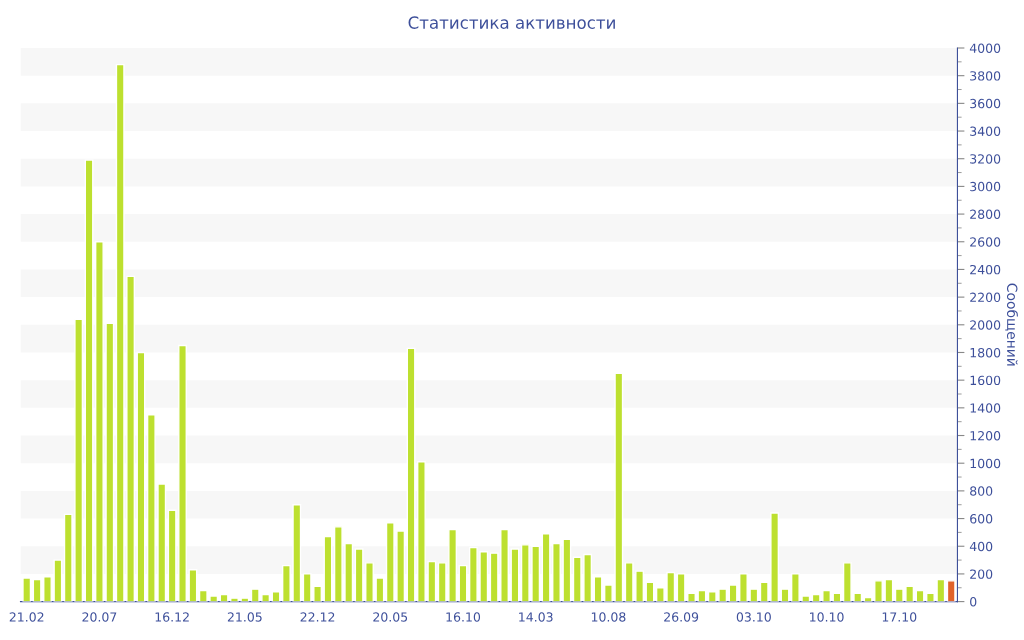  What do you see at coordinates (985, 242) in the screenshot?
I see `y-tick-label: 2600` at bounding box center [985, 242].